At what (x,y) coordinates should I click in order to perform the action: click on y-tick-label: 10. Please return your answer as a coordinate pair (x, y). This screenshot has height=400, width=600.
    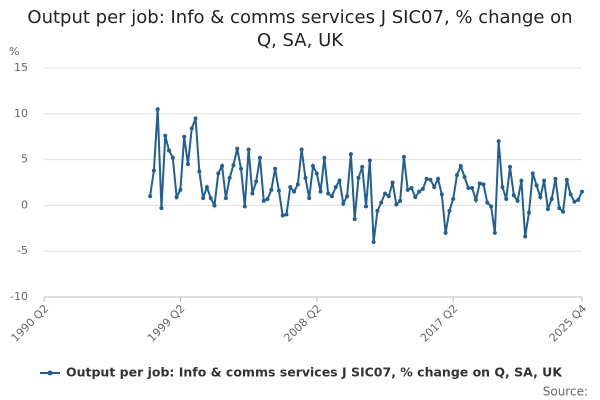
    Looking at the image, I should click on (21, 113).